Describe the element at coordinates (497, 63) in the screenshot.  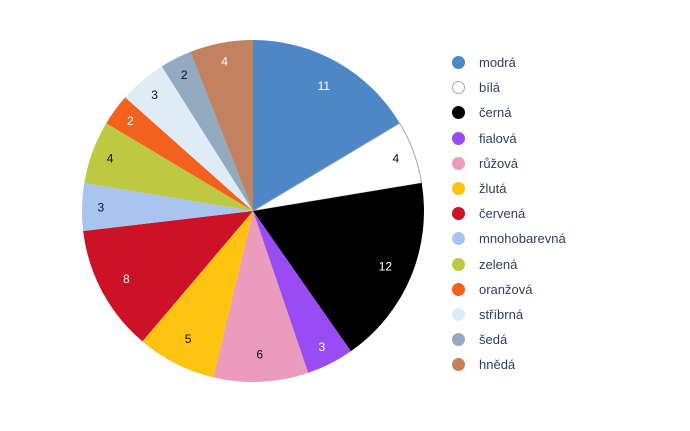
I see `legend-label: modrá` at that location.